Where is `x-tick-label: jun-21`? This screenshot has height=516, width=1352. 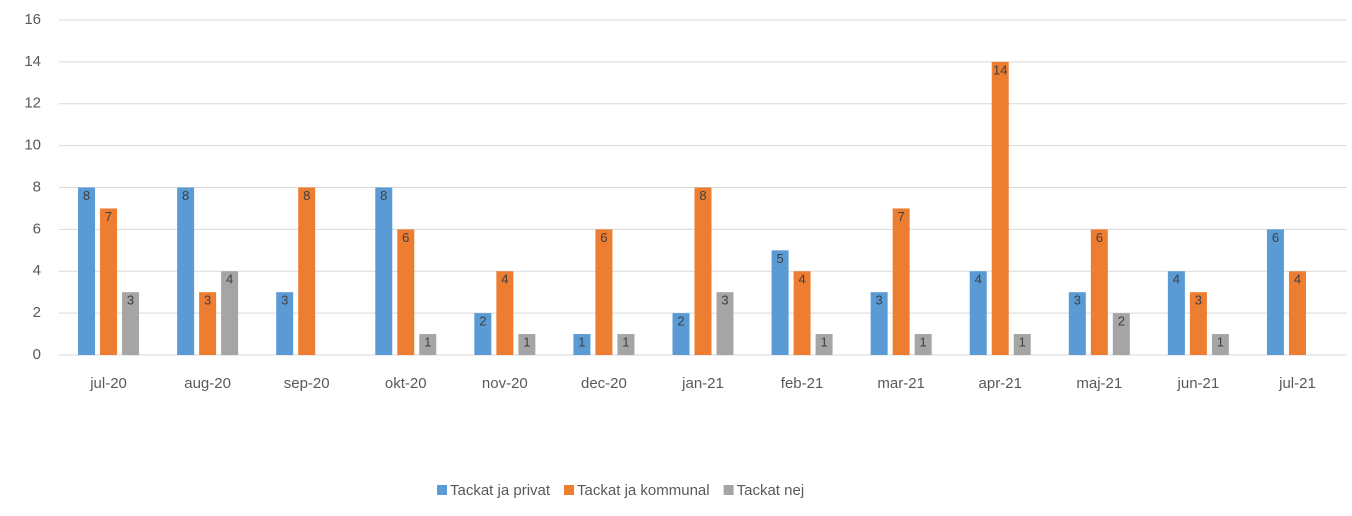 x-tick-label: jun-21 is located at coordinates (1198, 383).